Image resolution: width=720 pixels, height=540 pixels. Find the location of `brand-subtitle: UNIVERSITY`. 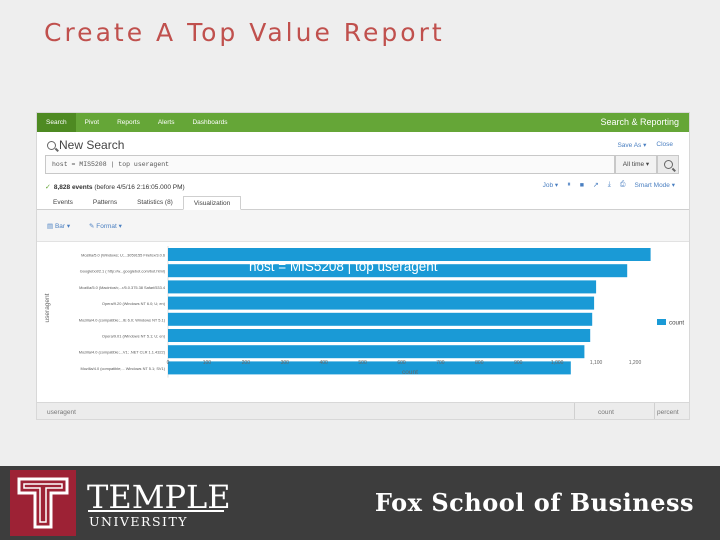

brand-subtitle: UNIVERSITY is located at coordinates (139, 521).